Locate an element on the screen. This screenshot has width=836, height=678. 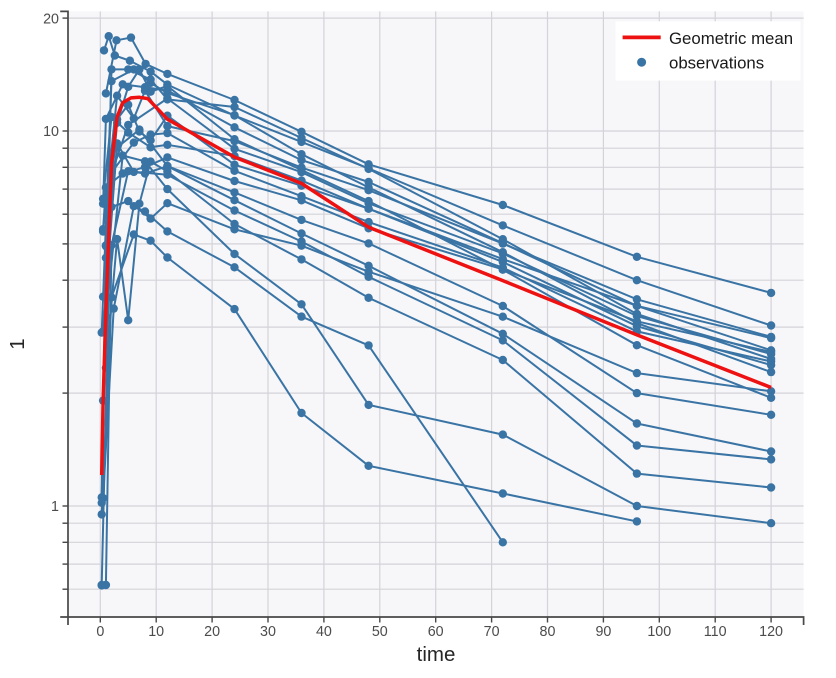
svg-text: time is located at coordinates (436, 654).